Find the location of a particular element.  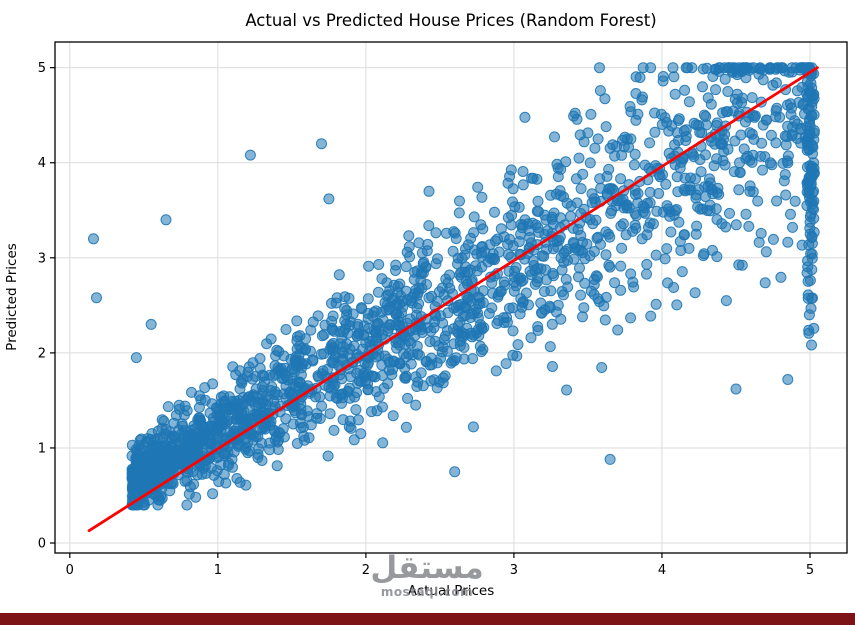

y-tick-label: 2 is located at coordinates (42, 353).